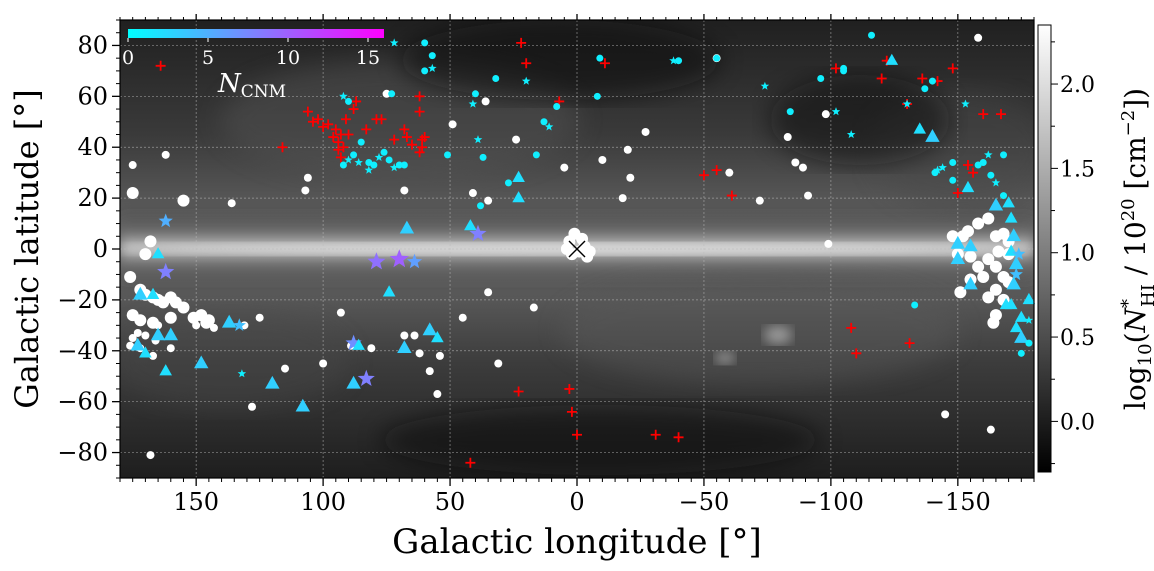 The image size is (1154, 571). I want to click on x-tick-label: 0, so click(576, 502).